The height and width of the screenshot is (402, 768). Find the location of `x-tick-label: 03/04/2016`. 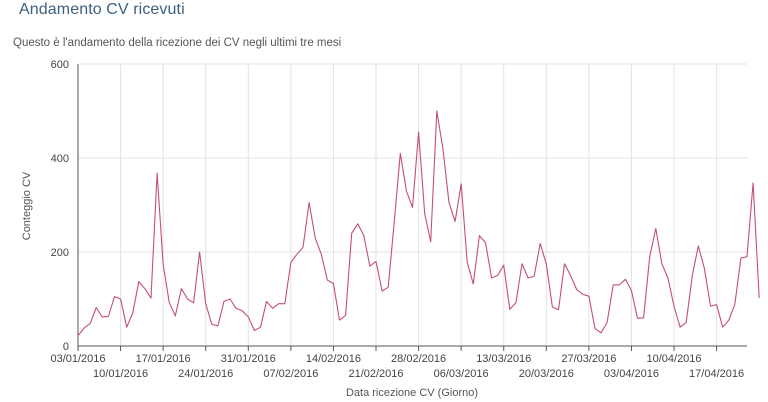

x-tick-label: 03/04/2016 is located at coordinates (631, 374).